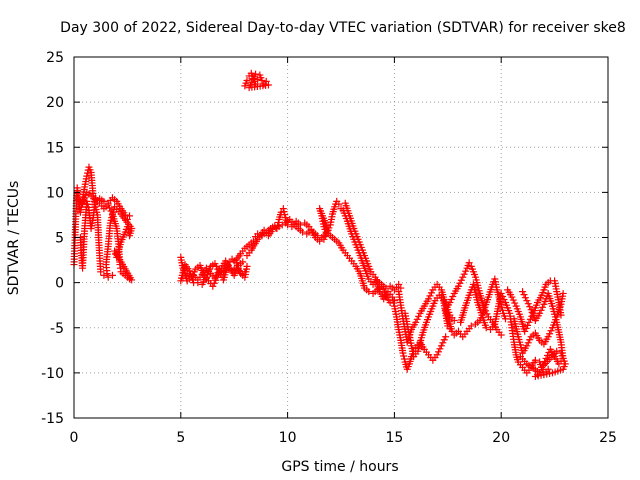 This screenshot has height=480, width=640. I want to click on y-axis-label: SDTVAR / TECUs, so click(14, 238).